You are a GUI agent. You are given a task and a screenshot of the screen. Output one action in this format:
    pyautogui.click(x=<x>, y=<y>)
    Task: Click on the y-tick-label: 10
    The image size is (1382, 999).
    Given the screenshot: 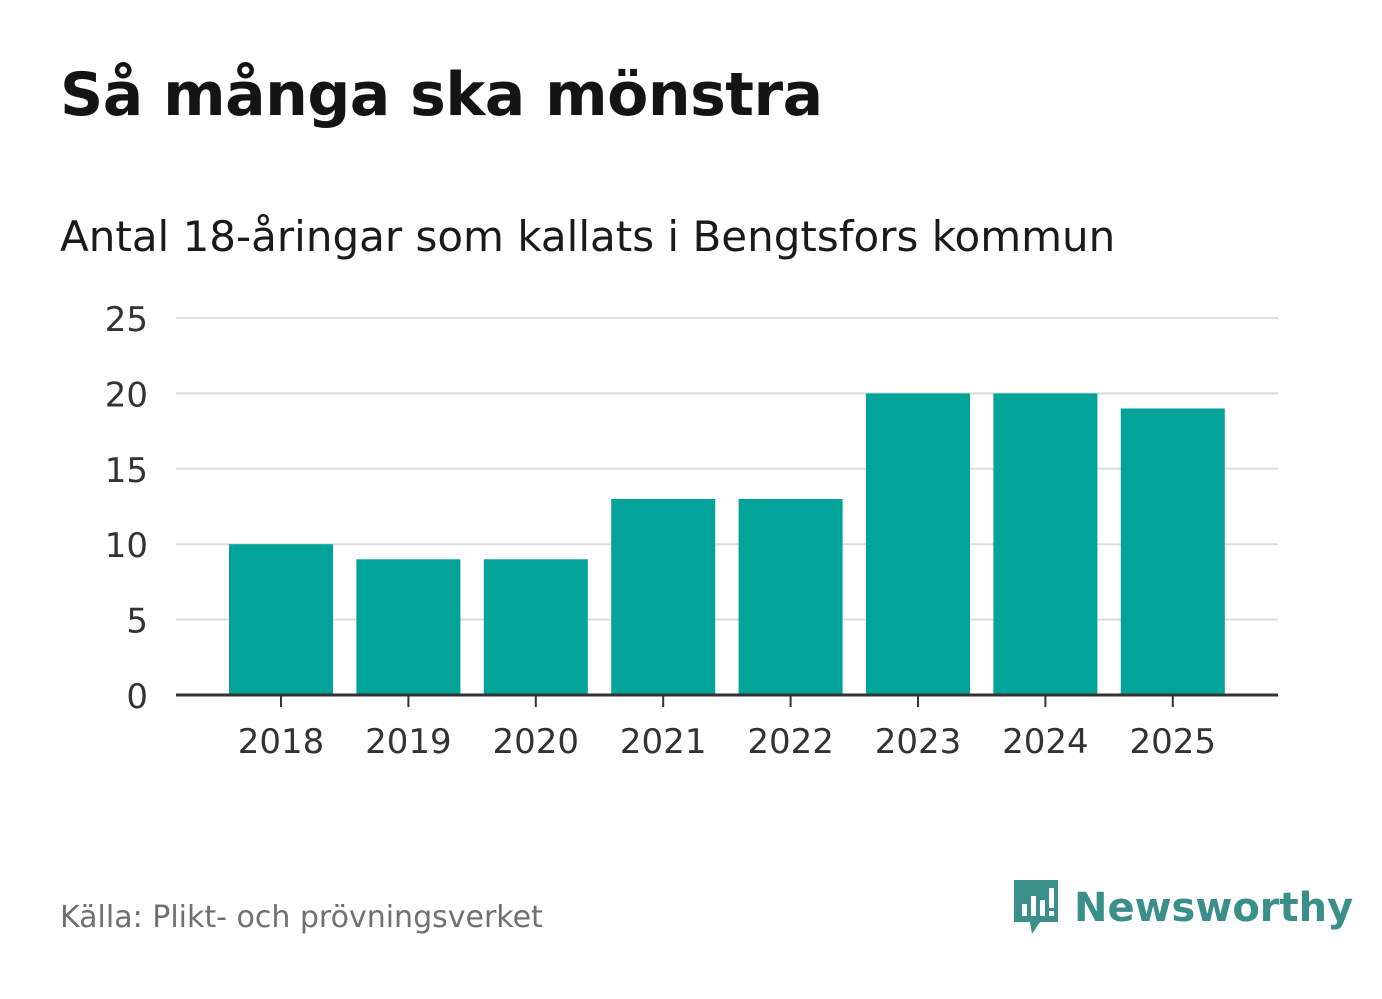 What is the action you would take?
    pyautogui.click(x=126, y=546)
    